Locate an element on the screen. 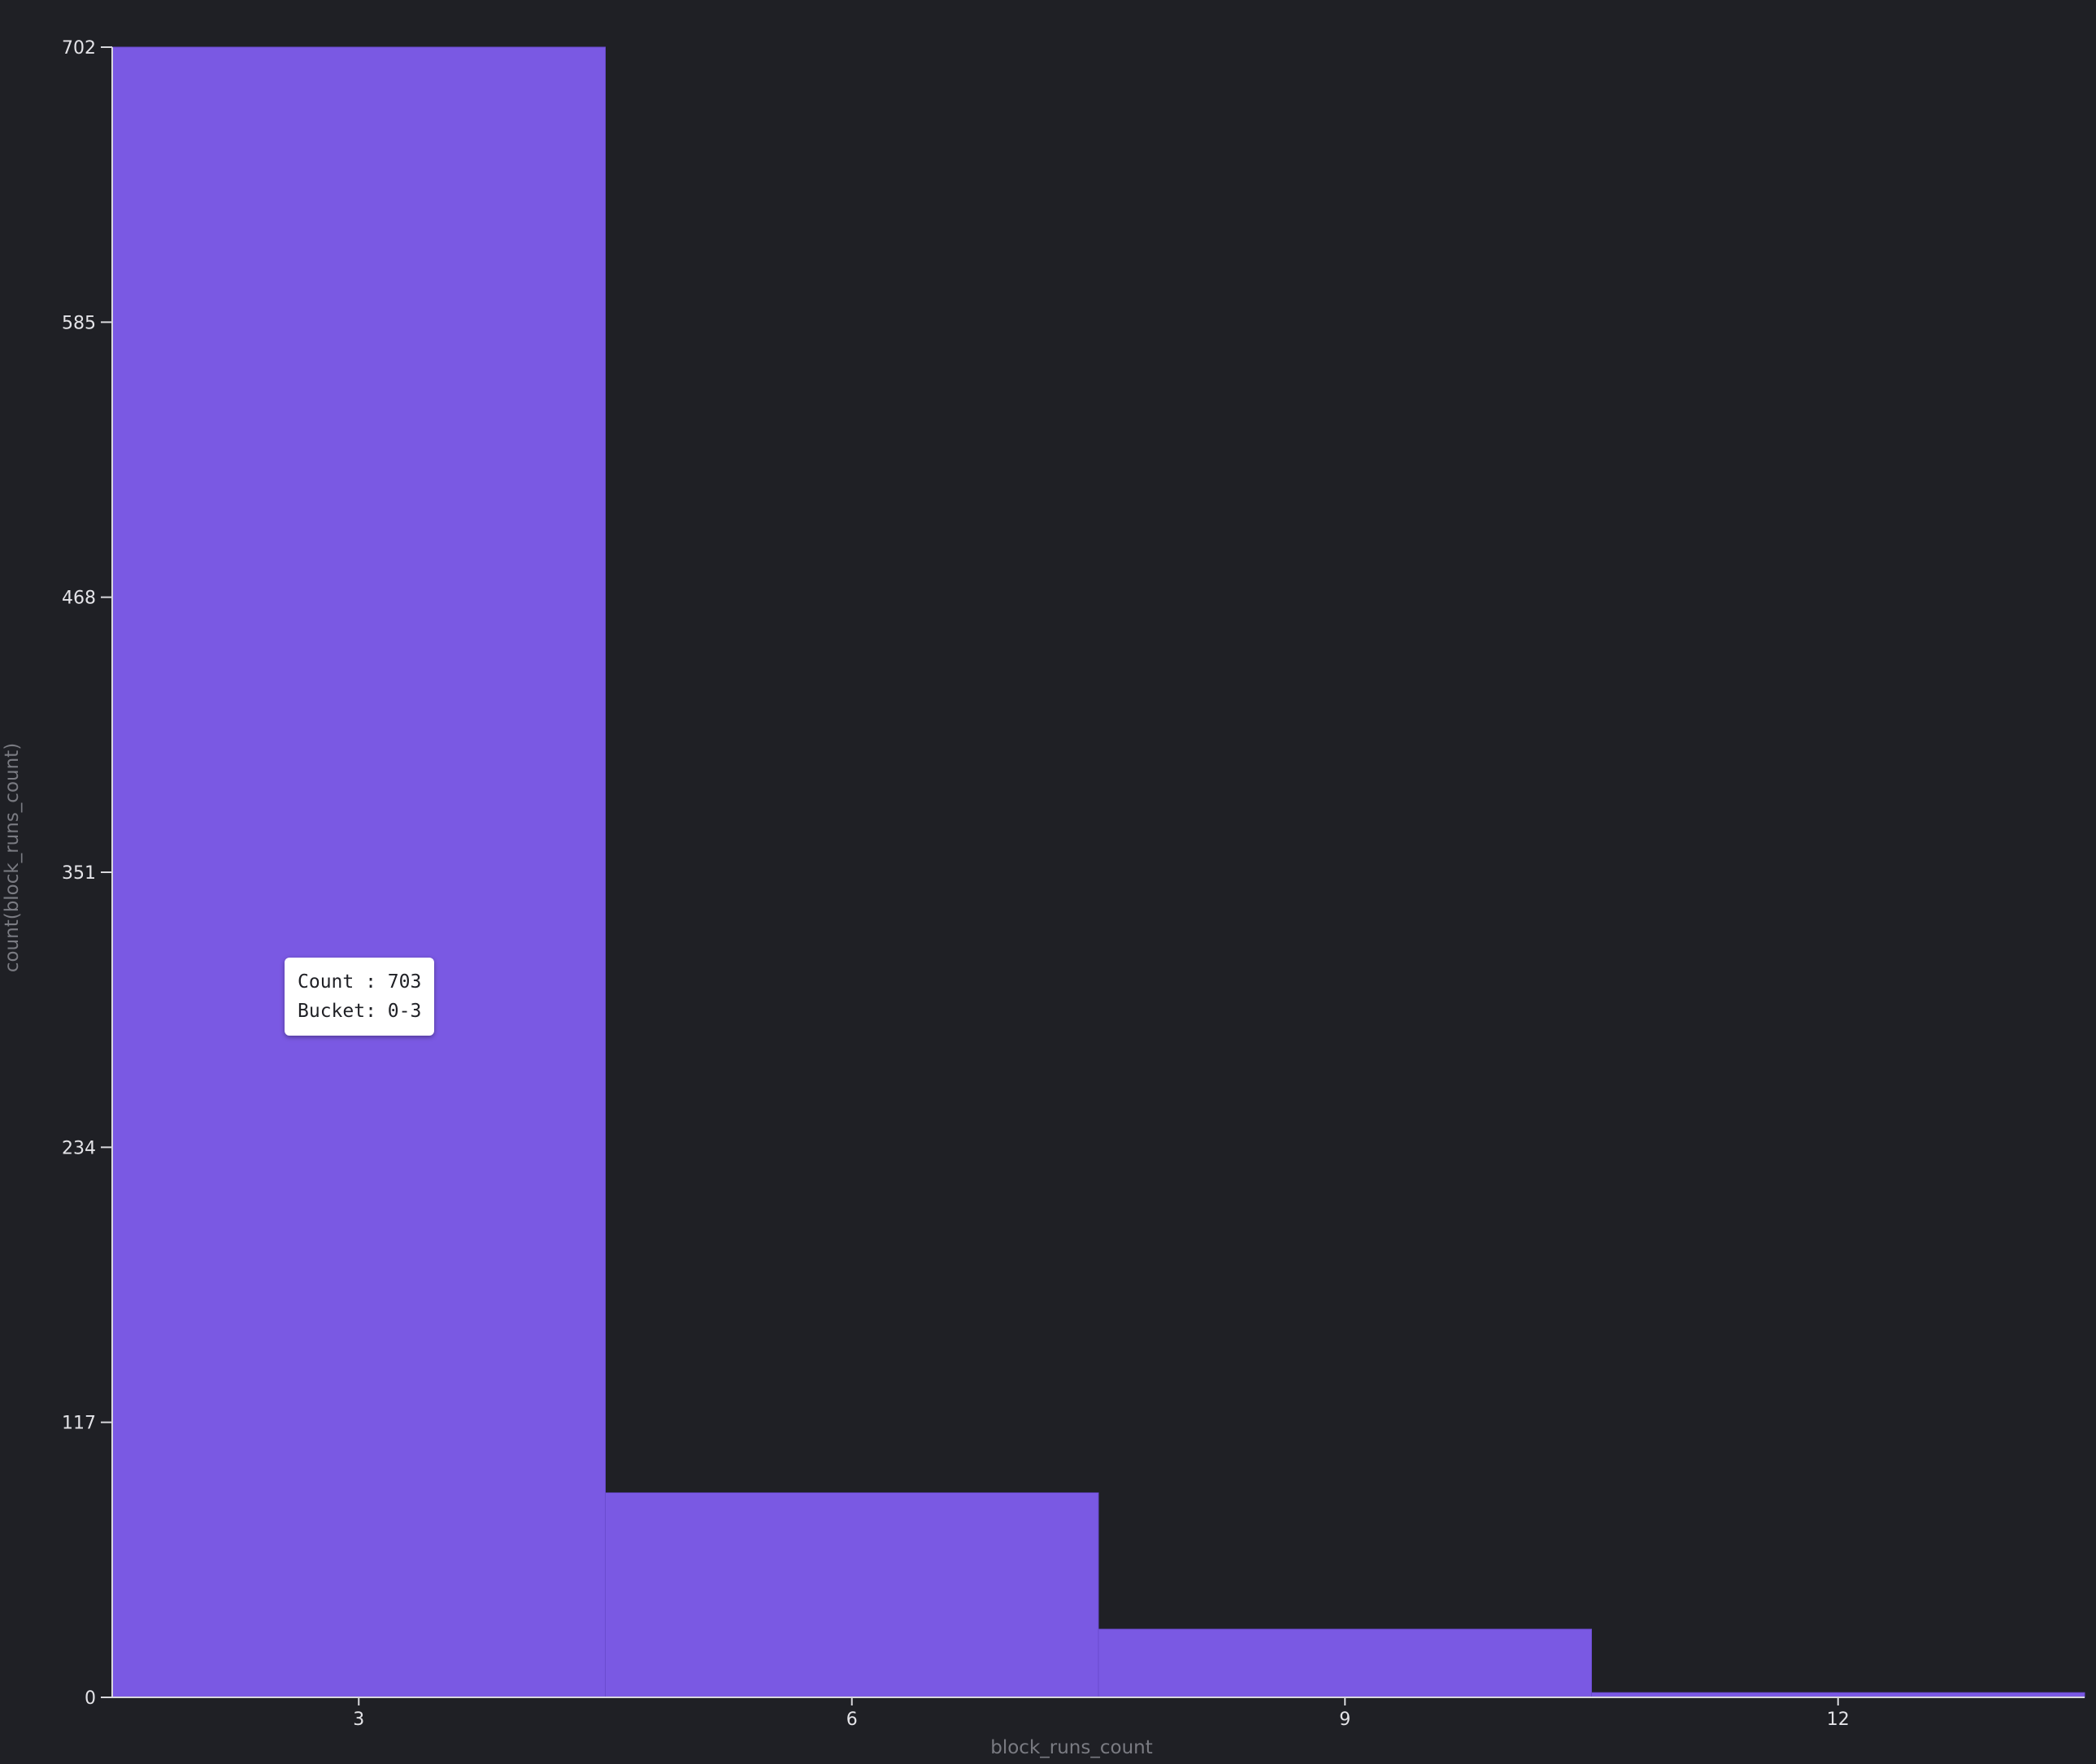 This screenshot has width=2096, height=1764. y-tick-label: 234 is located at coordinates (79, 1148).